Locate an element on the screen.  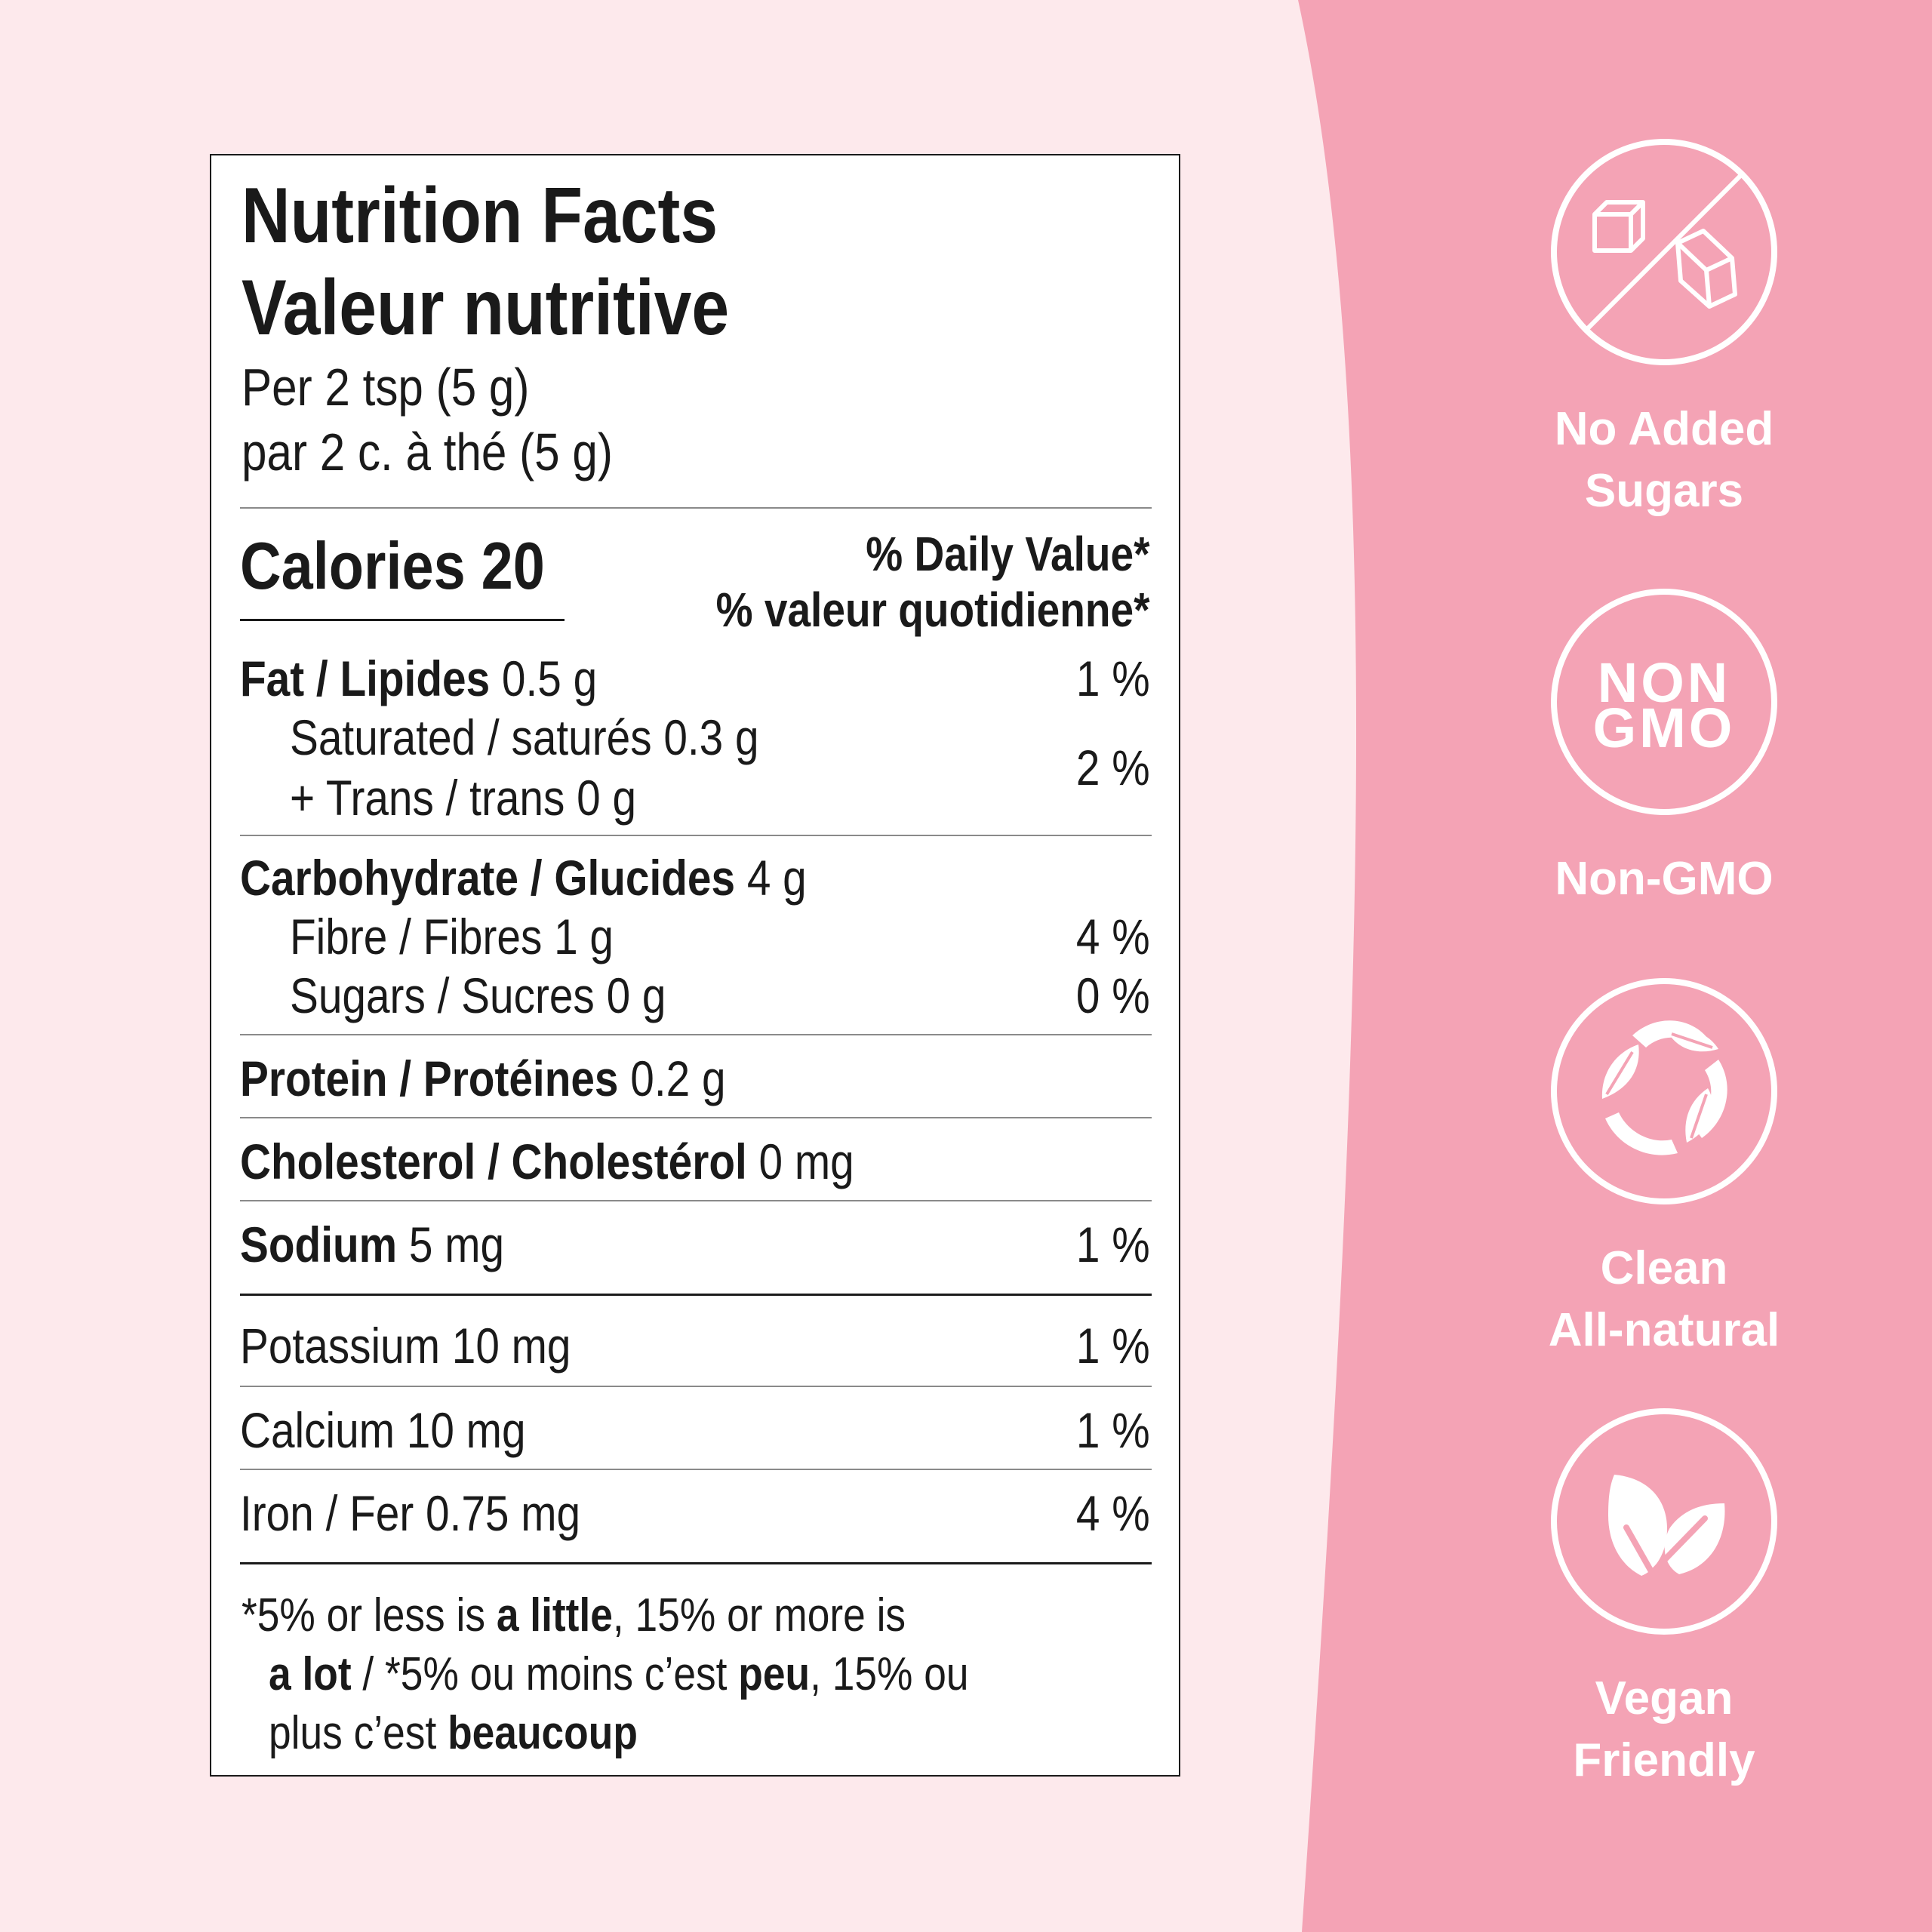
potassium-daily-value: 1 % is located at coordinates (1113, 1346).